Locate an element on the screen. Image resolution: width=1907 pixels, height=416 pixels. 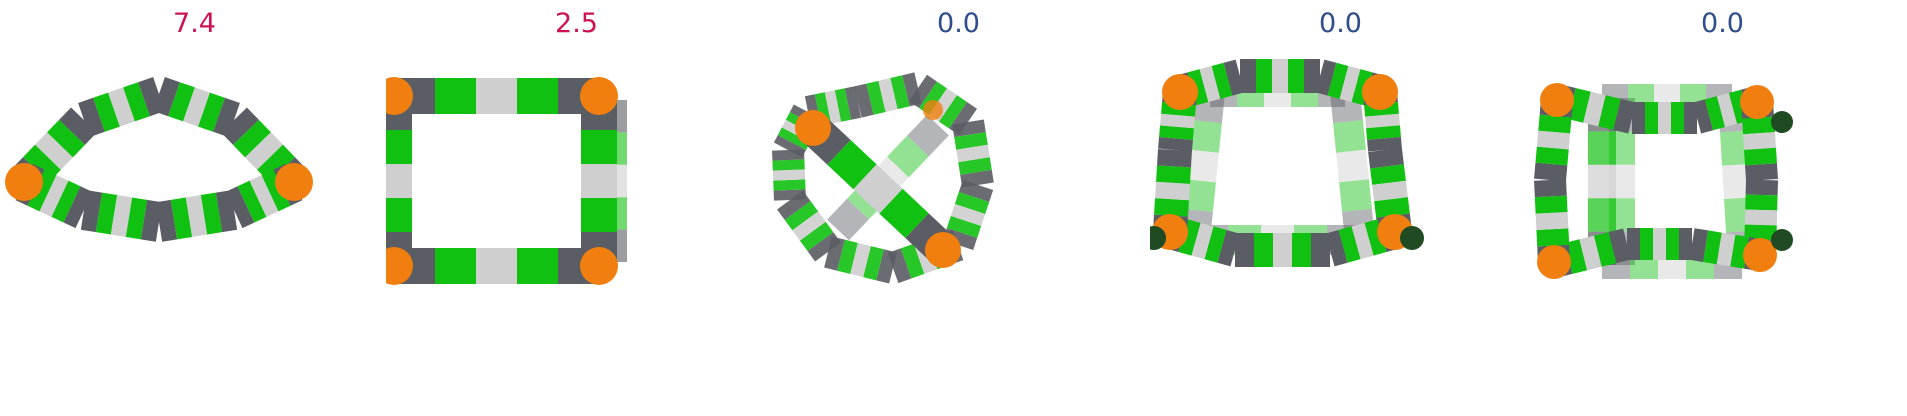
molecule-trapezoid-prism is located at coordinates (1287, 163).